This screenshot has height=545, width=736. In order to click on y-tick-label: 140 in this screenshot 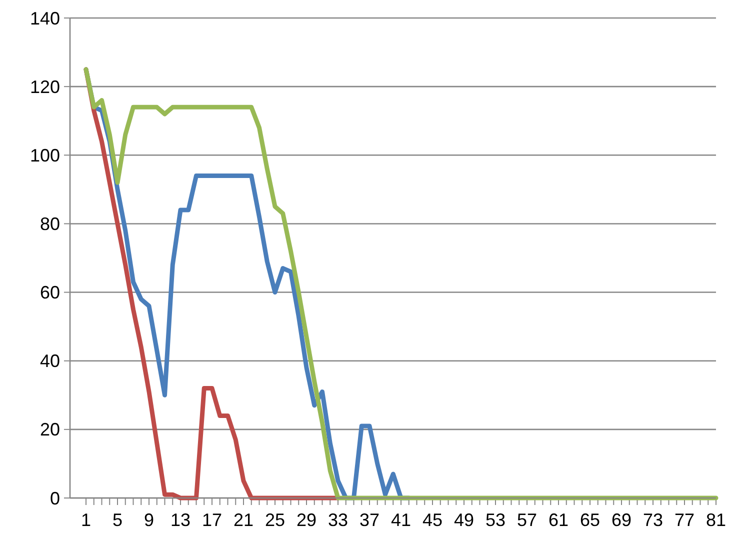, I will do `click(45, 18)`.